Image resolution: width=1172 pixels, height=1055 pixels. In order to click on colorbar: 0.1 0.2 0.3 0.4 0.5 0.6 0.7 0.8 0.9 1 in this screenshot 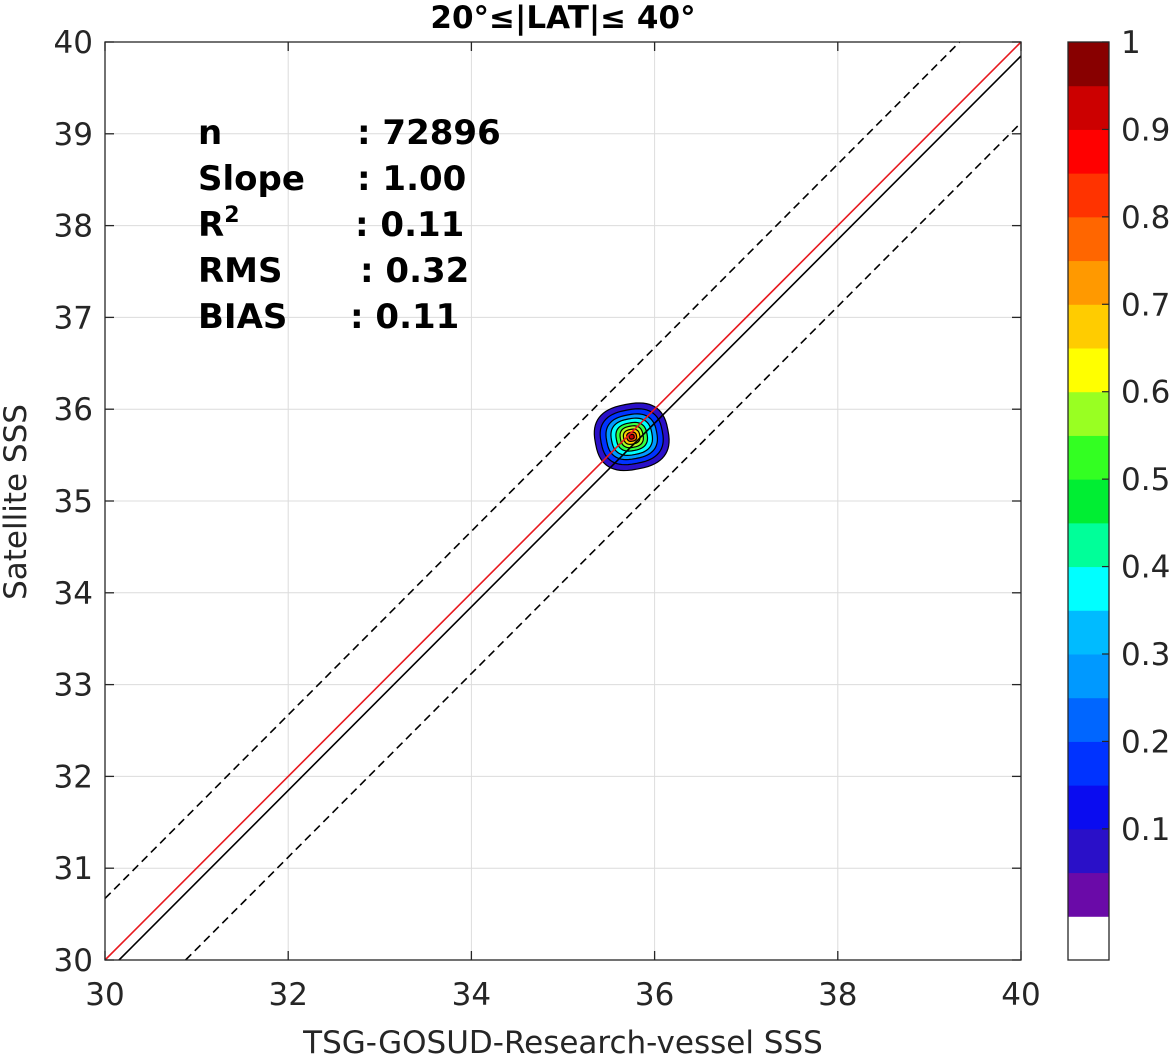, I will do `click(1118, 493)`.